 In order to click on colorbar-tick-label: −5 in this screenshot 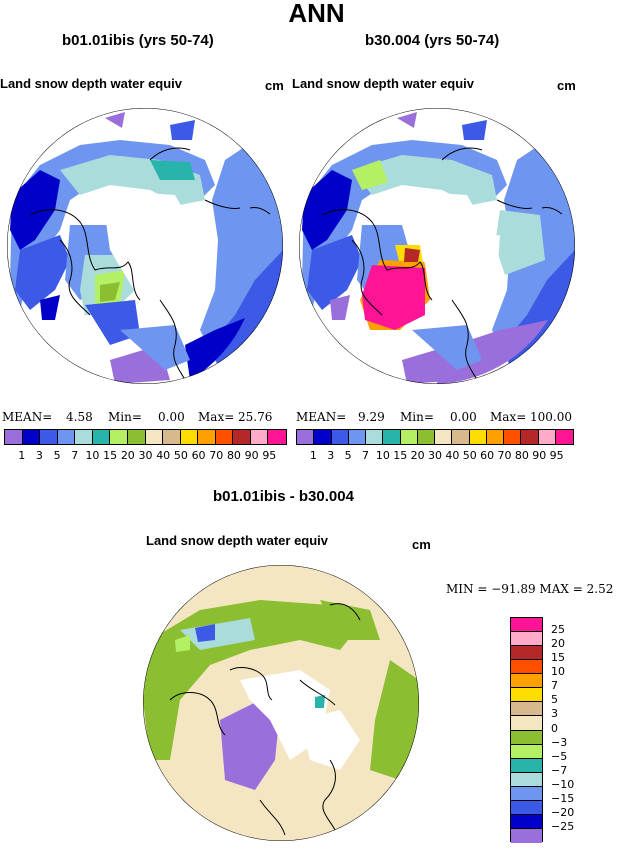, I will do `click(559, 756)`.